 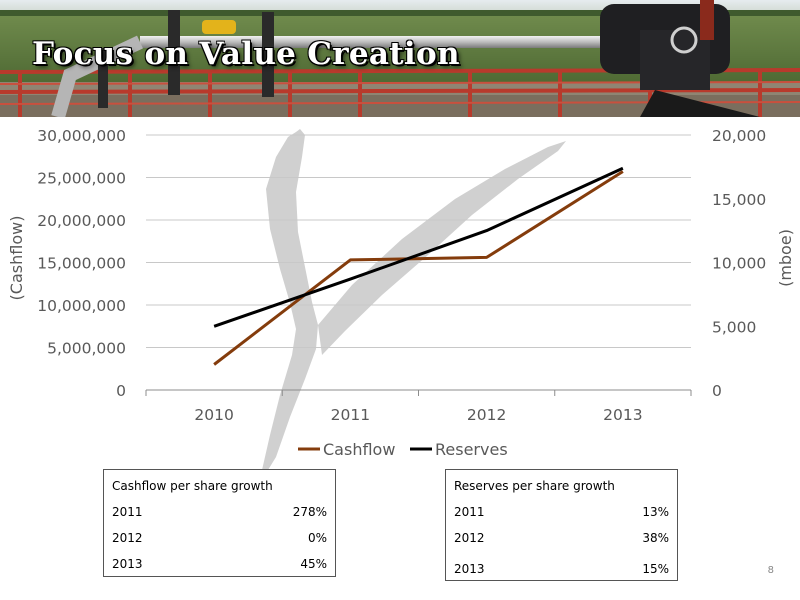 What do you see at coordinates (309, 512) in the screenshot?
I see `row-value: 278%` at bounding box center [309, 512].